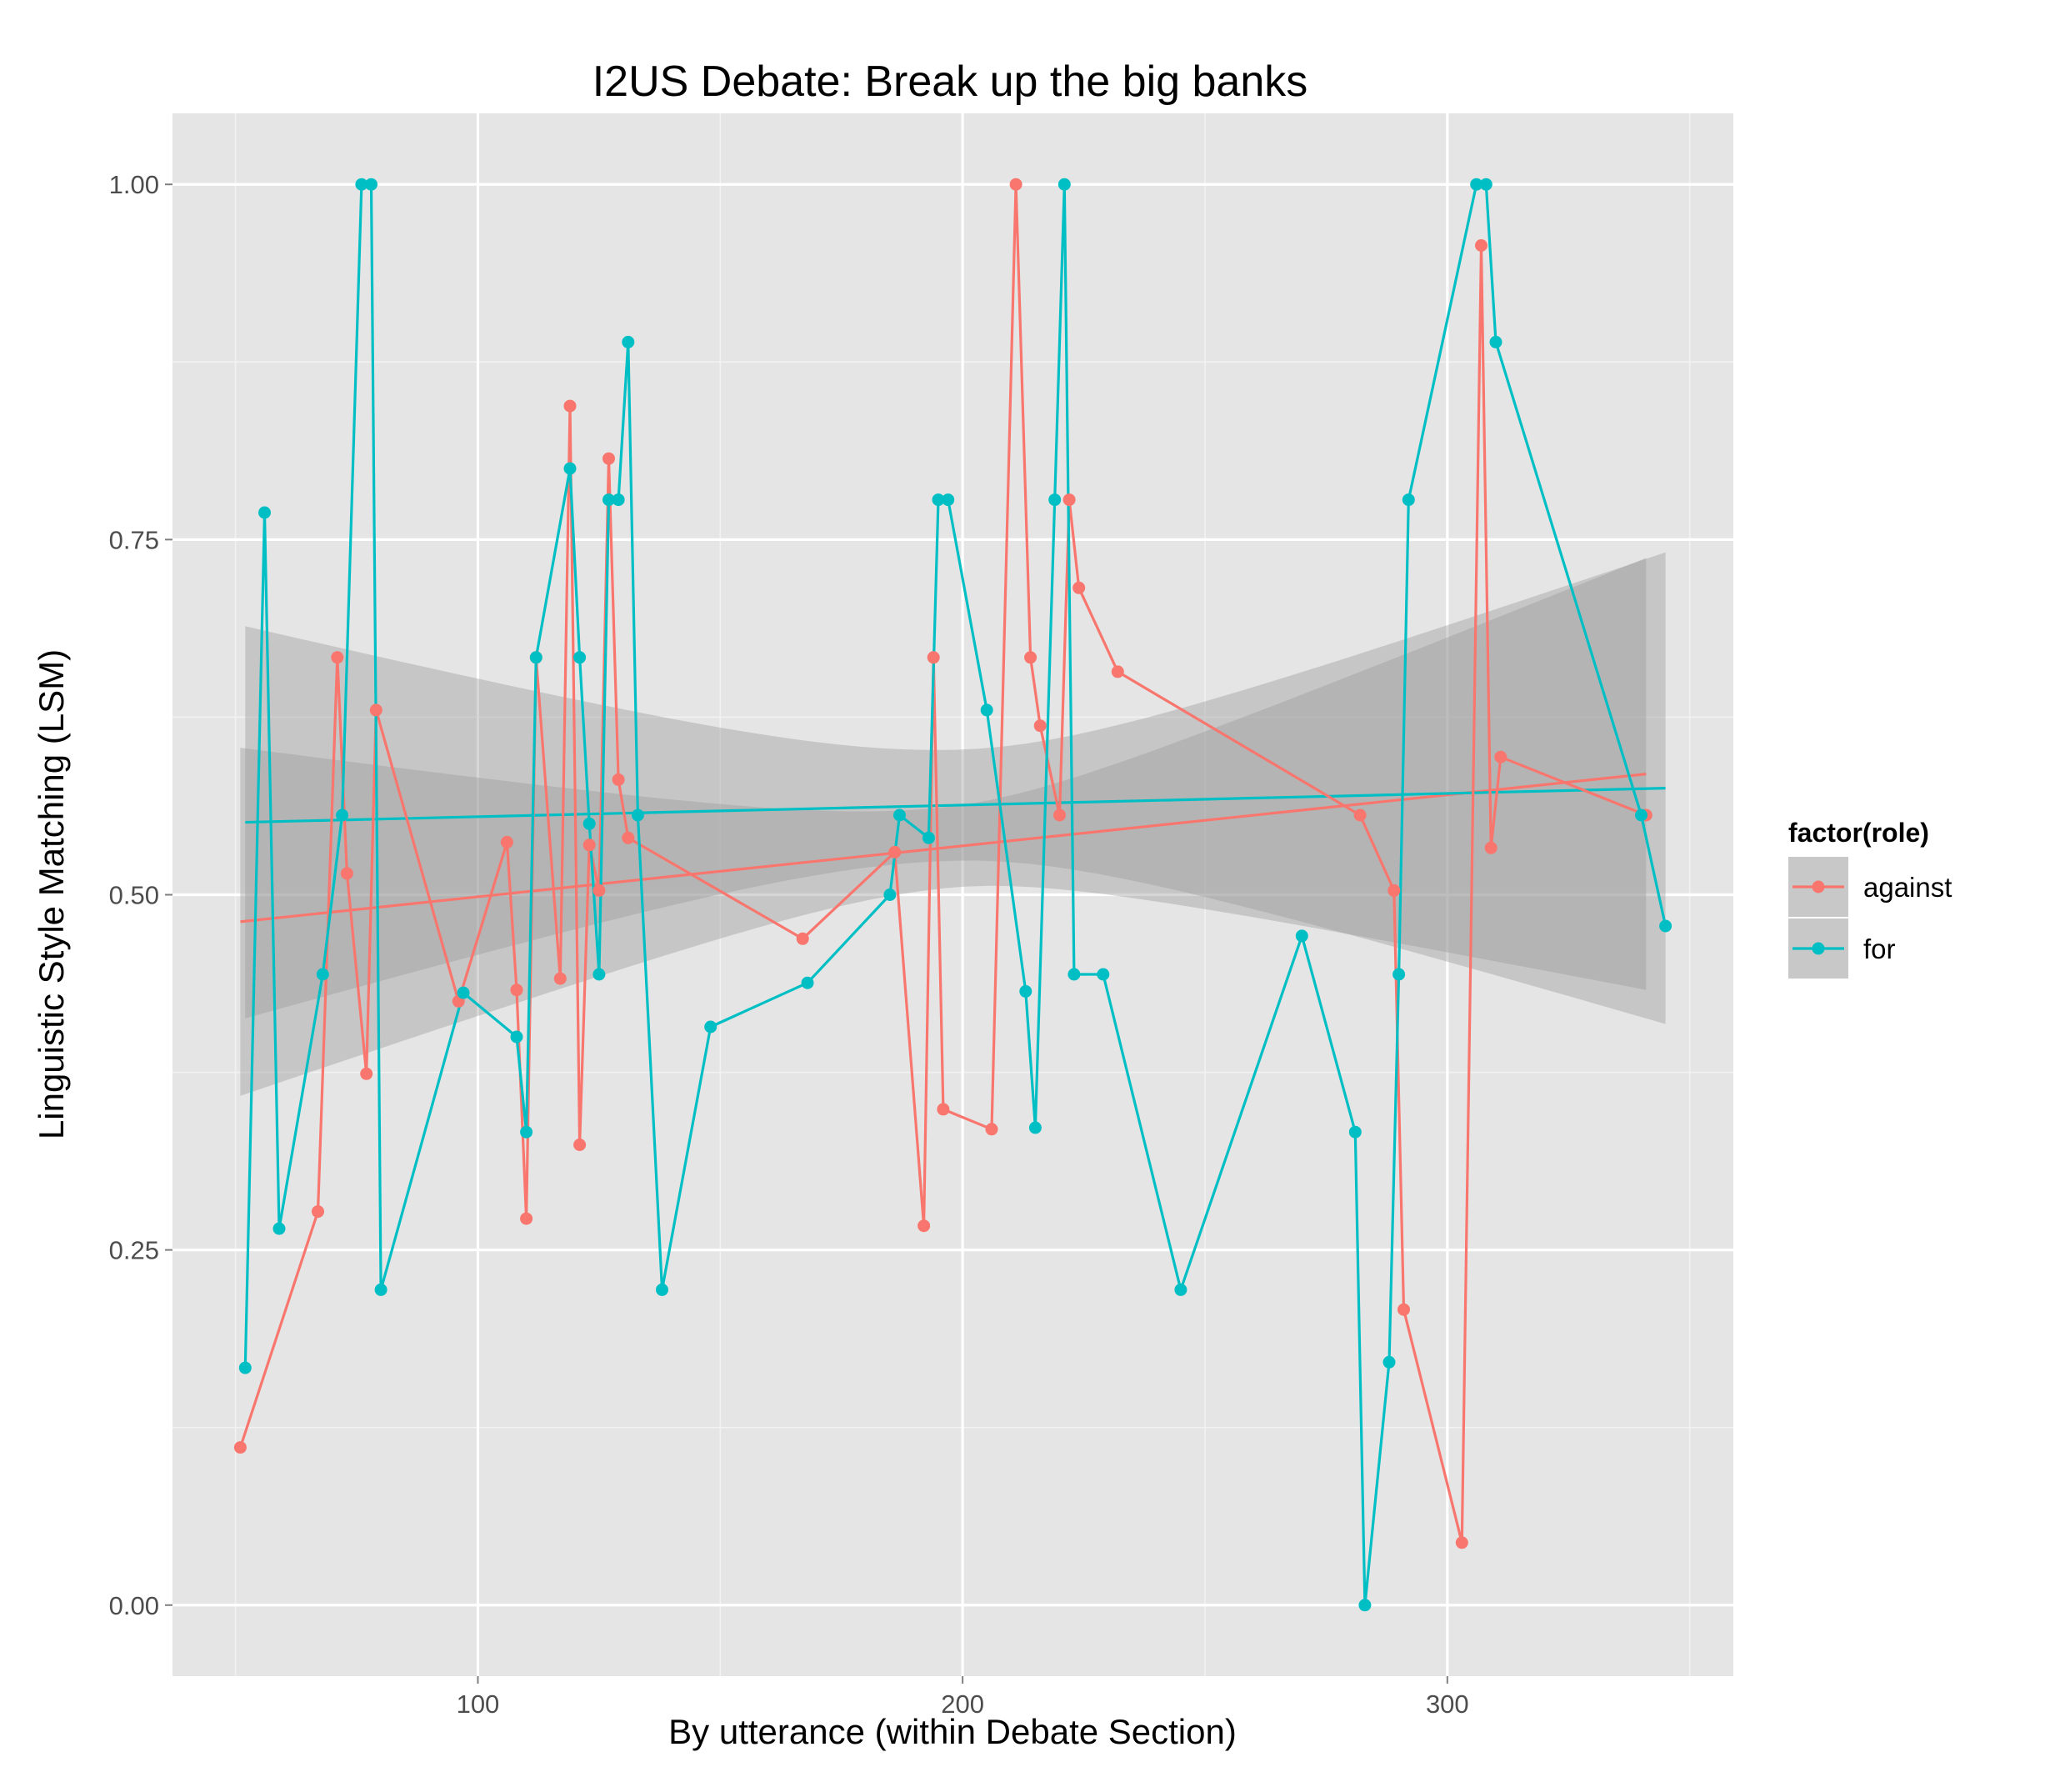  I want to click on legend-title: factor(role), so click(1858, 833).